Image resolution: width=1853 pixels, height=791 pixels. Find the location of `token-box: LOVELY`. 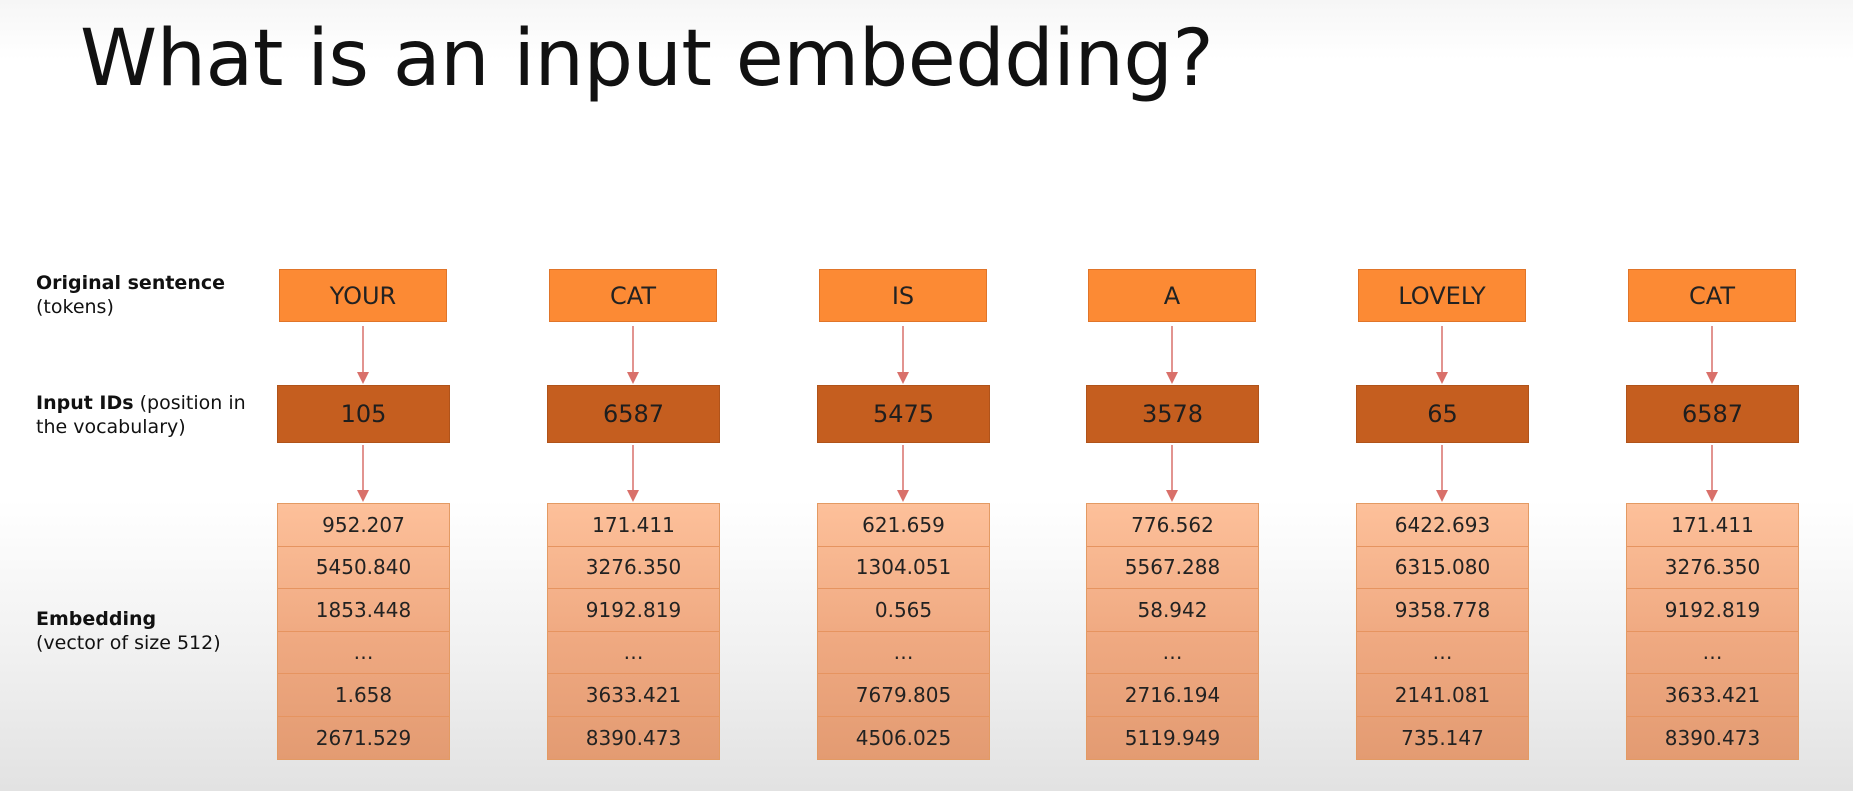

token-box: LOVELY is located at coordinates (1442, 295).